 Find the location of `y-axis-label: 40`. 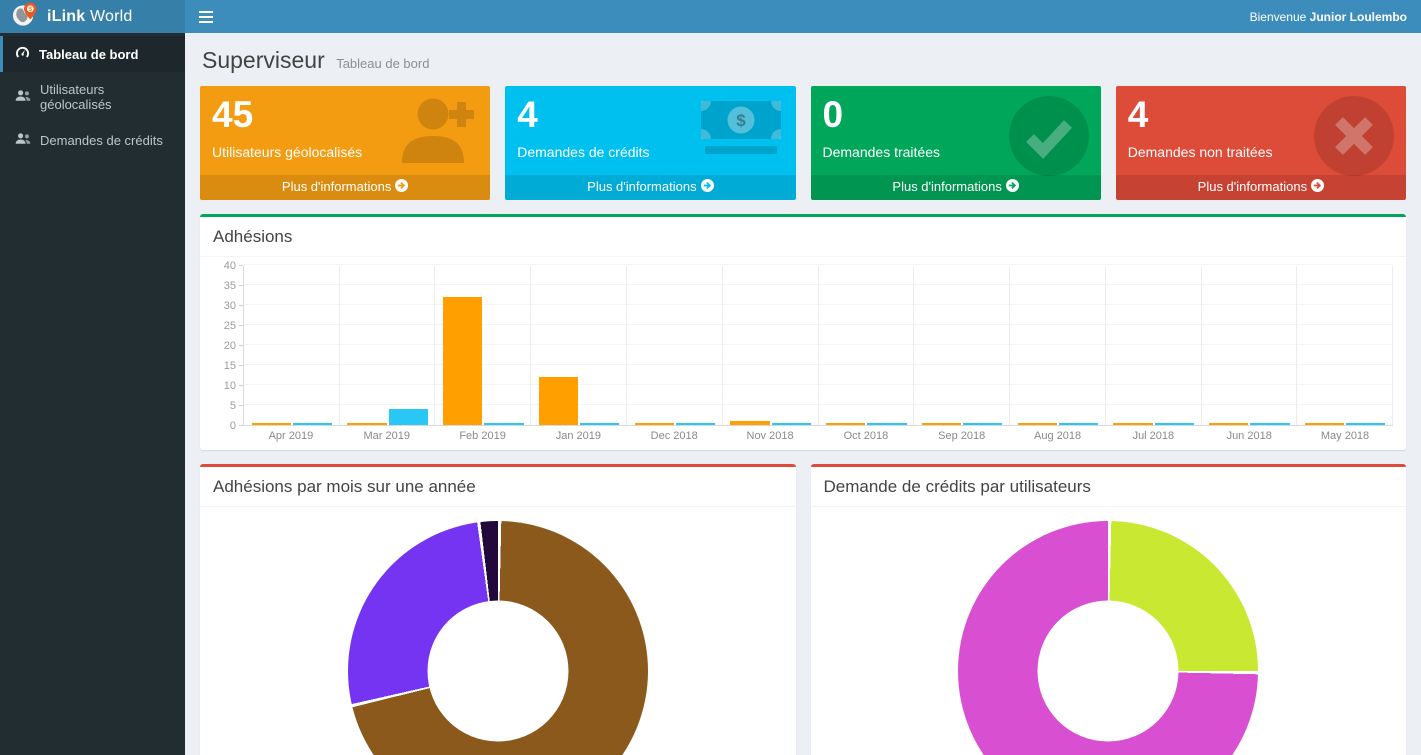

y-axis-label: 40 is located at coordinates (229, 265).